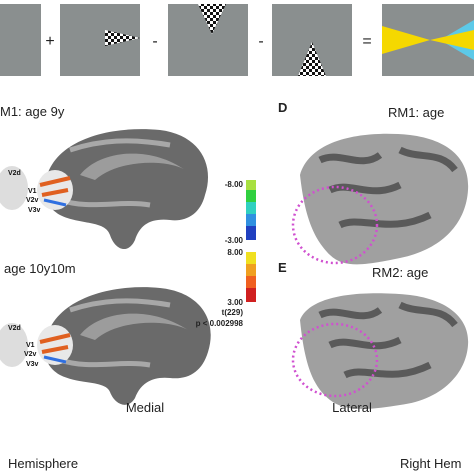 The width and height of the screenshot is (474, 474). Describe the element at coordinates (220, 323) in the screenshot. I see `colorbar-label: p < 0.002998` at that location.